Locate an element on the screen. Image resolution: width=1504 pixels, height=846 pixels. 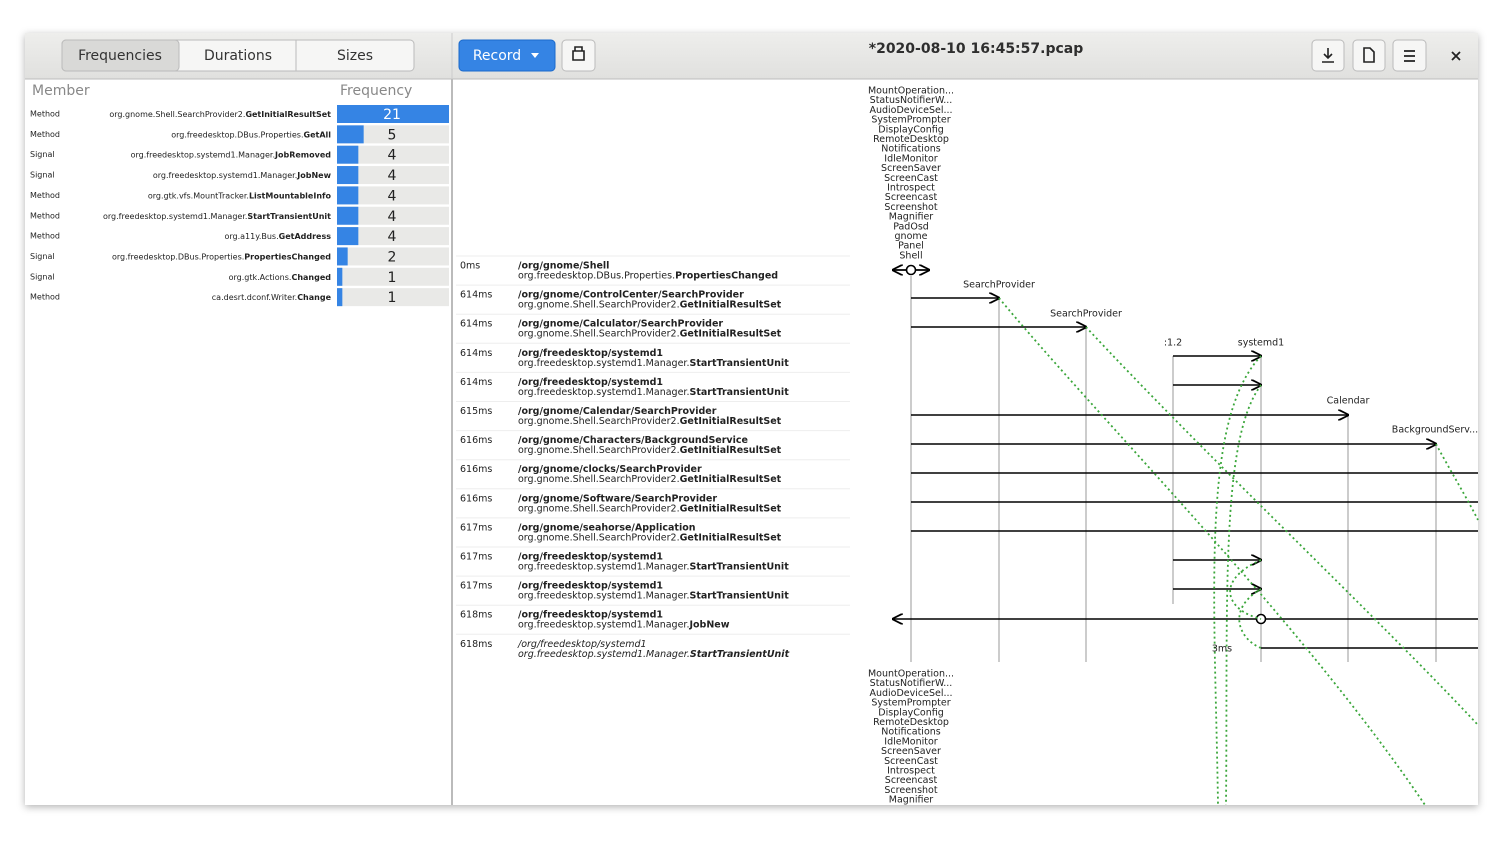
member: JobNew is located at coordinates (708, 624).